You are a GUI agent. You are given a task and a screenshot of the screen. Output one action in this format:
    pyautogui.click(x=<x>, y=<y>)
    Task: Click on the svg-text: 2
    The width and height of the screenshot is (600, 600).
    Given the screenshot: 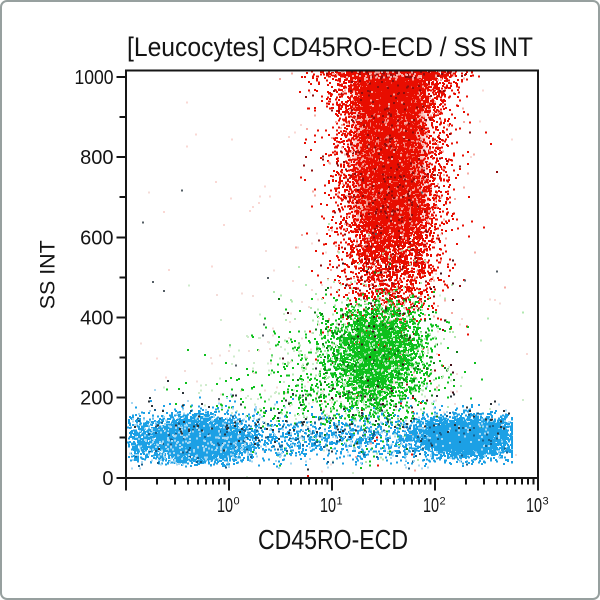 What is the action you would take?
    pyautogui.click(x=443, y=502)
    